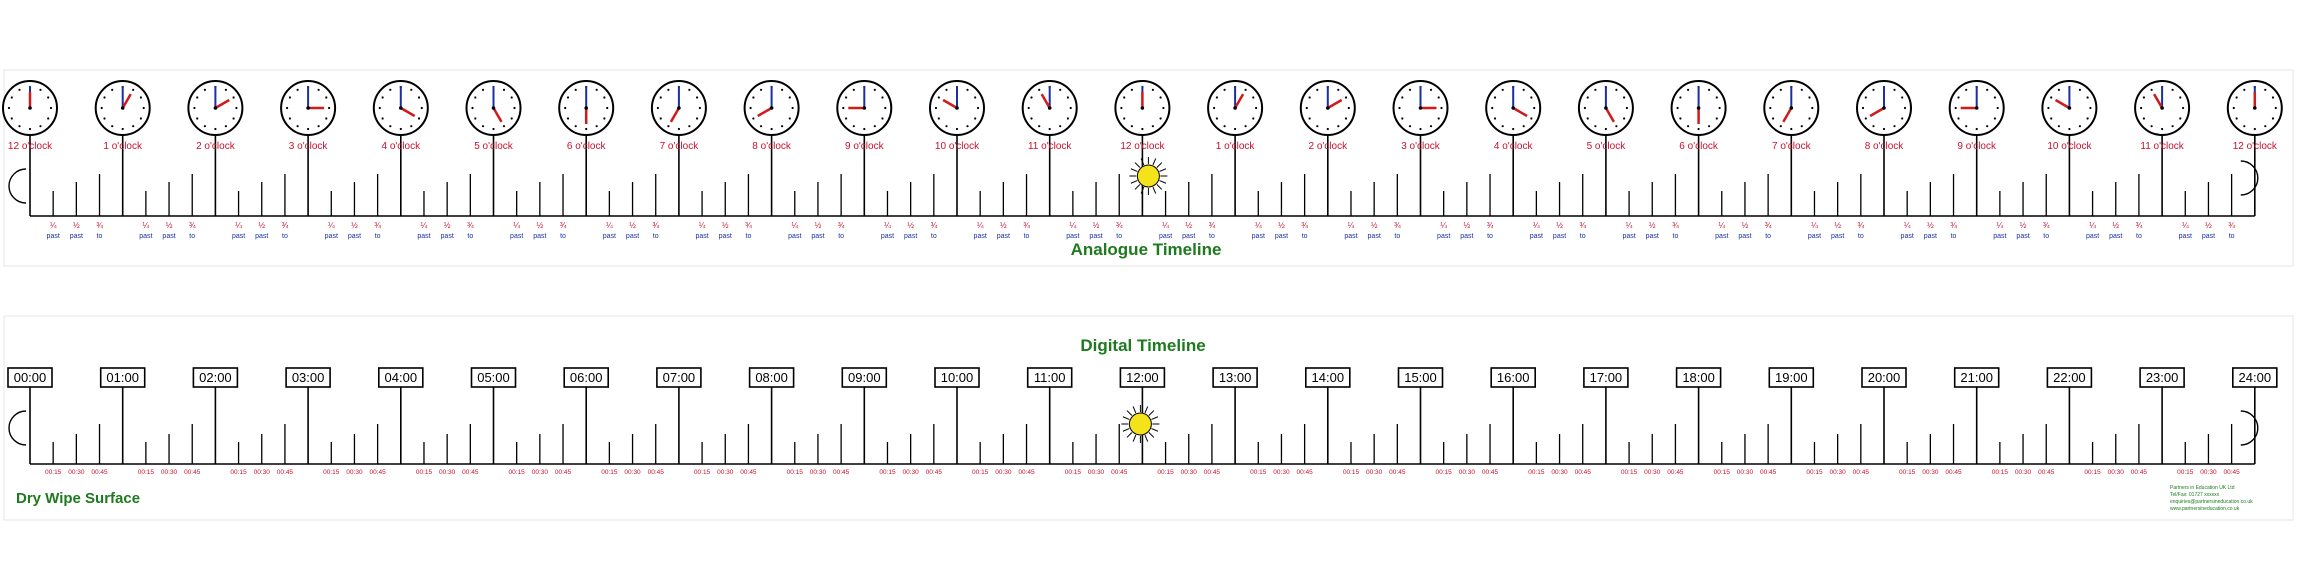  Describe the element at coordinates (957, 146) in the screenshot. I see `hour-label: 10 o'clock` at that location.